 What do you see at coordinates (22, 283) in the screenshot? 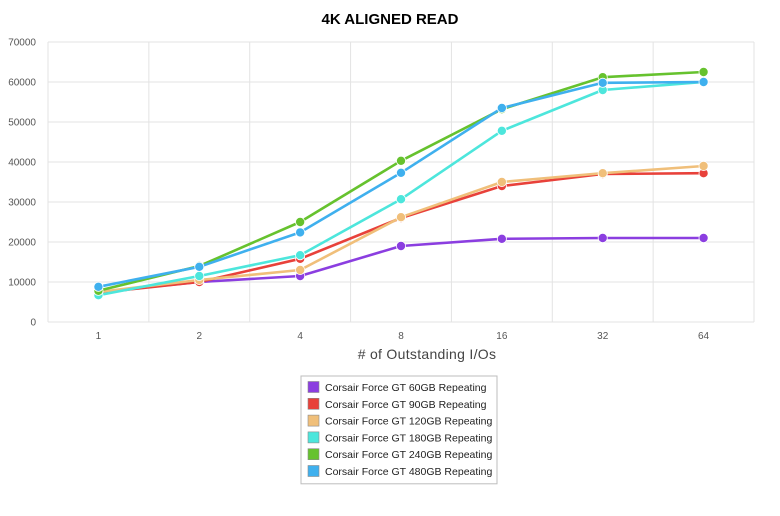
I see `y-tick-label: 10000` at bounding box center [22, 283].